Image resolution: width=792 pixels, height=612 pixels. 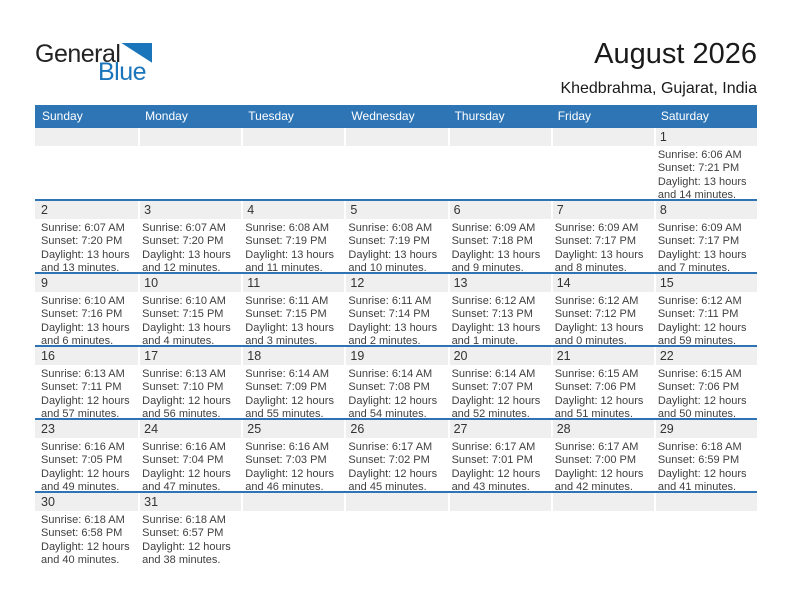 What do you see at coordinates (293, 283) in the screenshot?
I see `day-number: 11` at bounding box center [293, 283].